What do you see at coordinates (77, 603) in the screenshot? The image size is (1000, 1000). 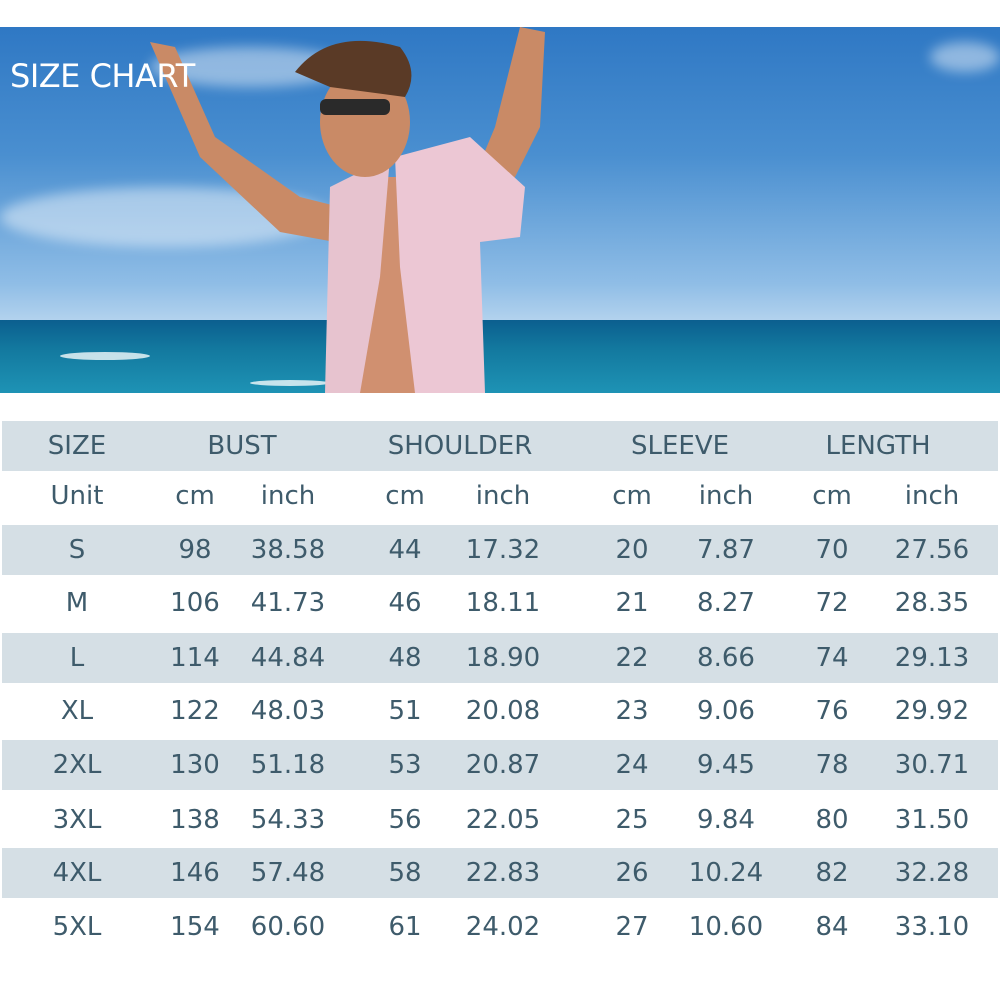 I see `size-label: M` at bounding box center [77, 603].